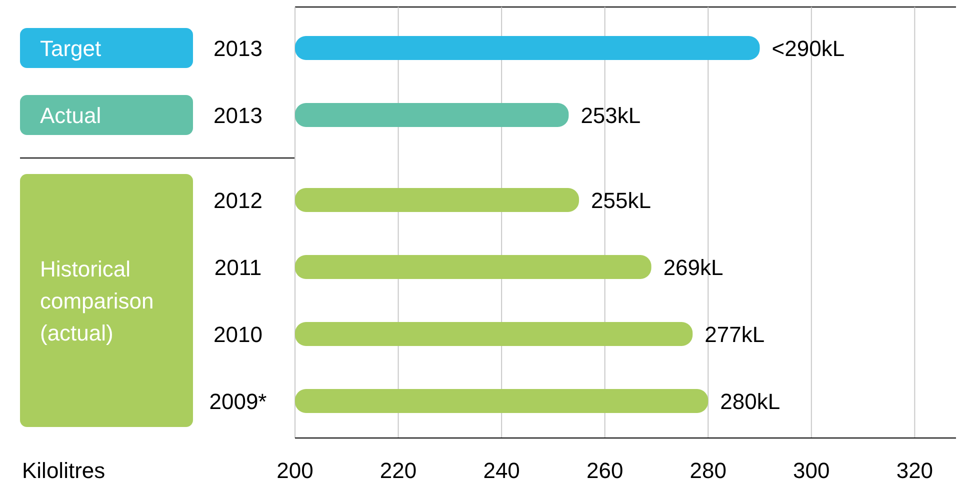  Describe the element at coordinates (97, 301) in the screenshot. I see `text: Historical comparison (actual)` at that location.